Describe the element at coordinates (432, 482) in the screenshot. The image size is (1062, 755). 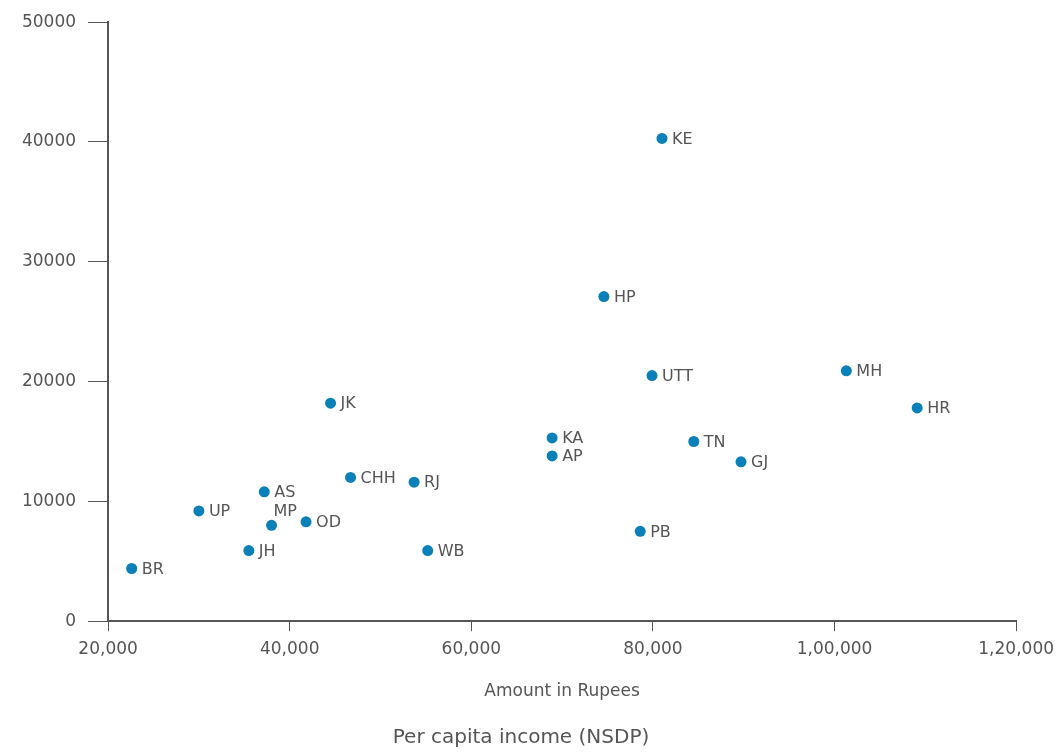
I see `annotation: RJ` at that location.